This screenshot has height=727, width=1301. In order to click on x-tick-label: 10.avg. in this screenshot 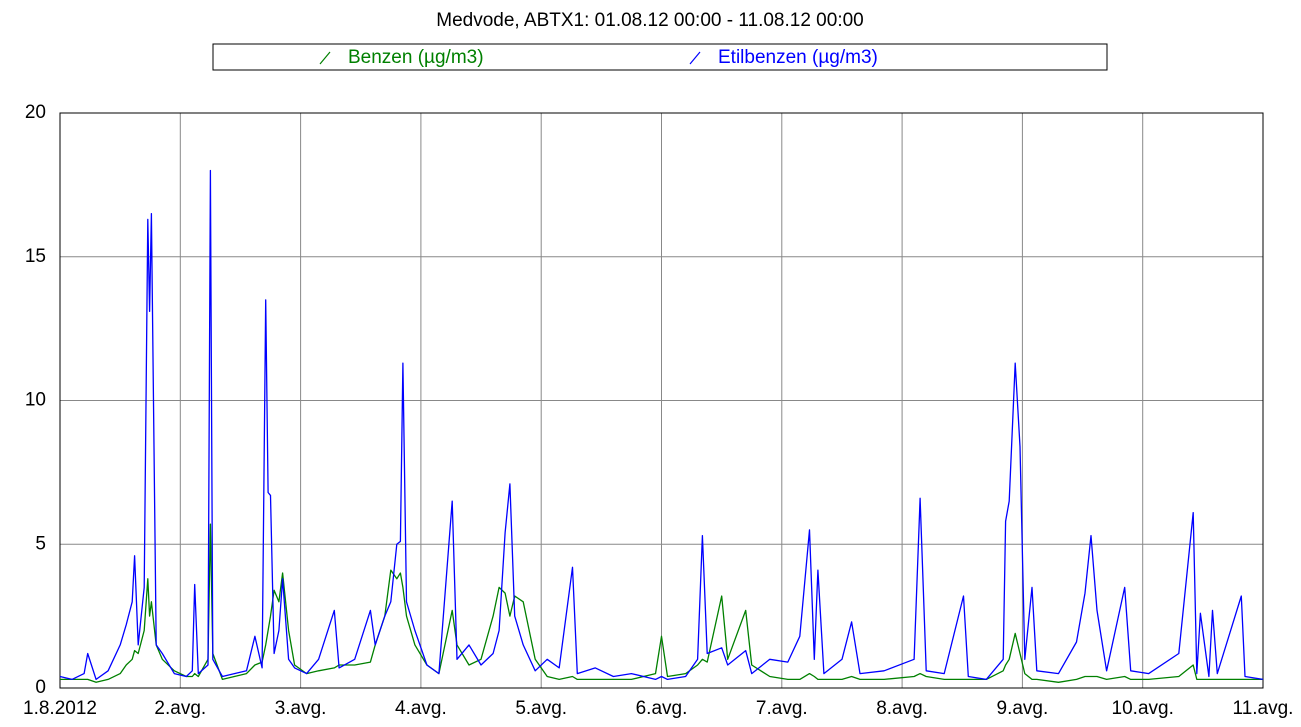, I will do `click(1143, 708)`.